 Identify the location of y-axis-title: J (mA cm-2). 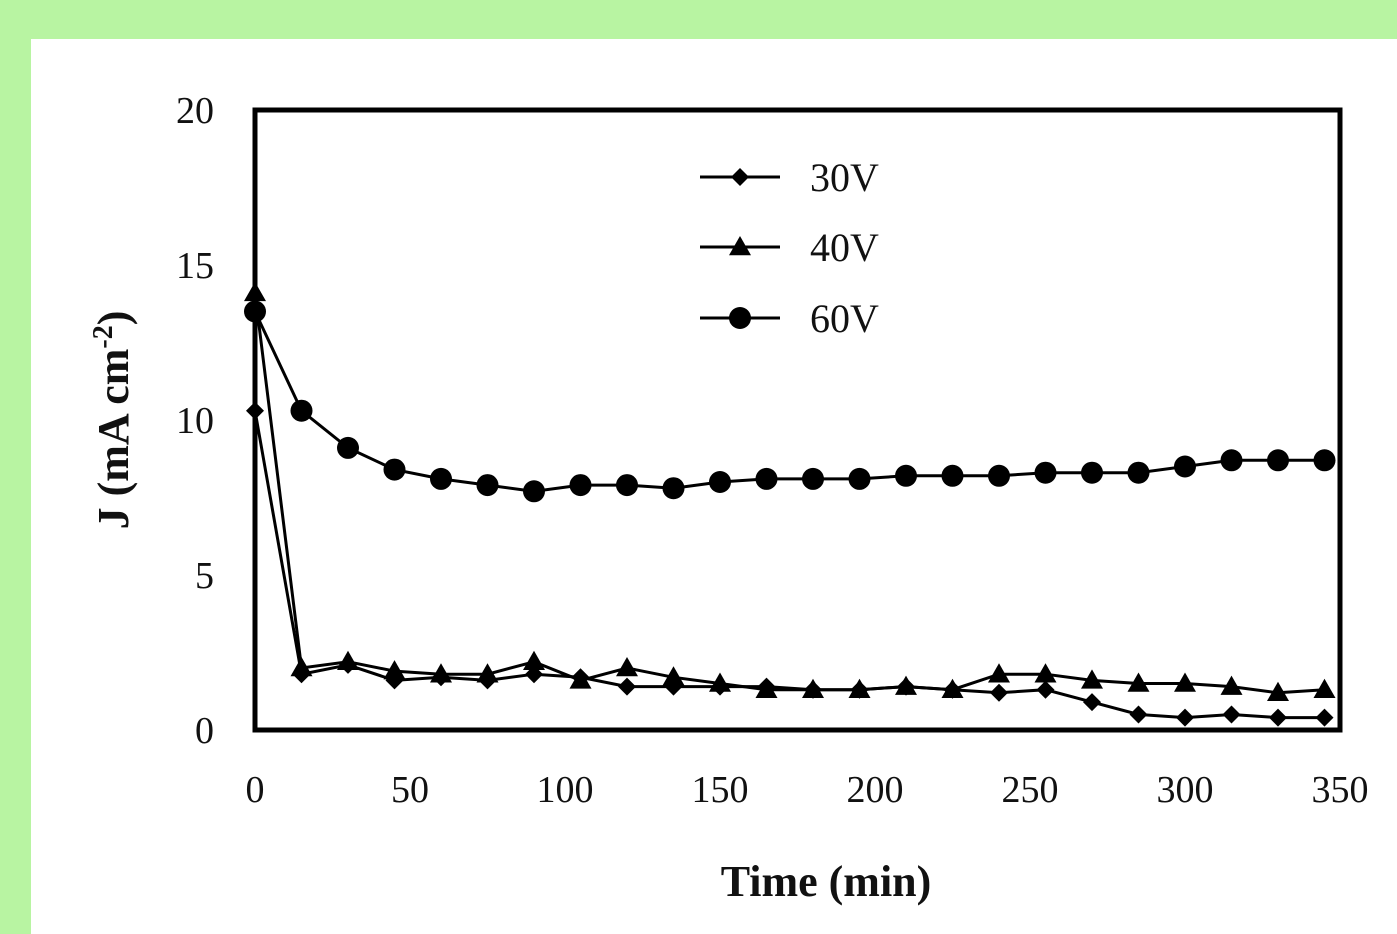
(113, 420).